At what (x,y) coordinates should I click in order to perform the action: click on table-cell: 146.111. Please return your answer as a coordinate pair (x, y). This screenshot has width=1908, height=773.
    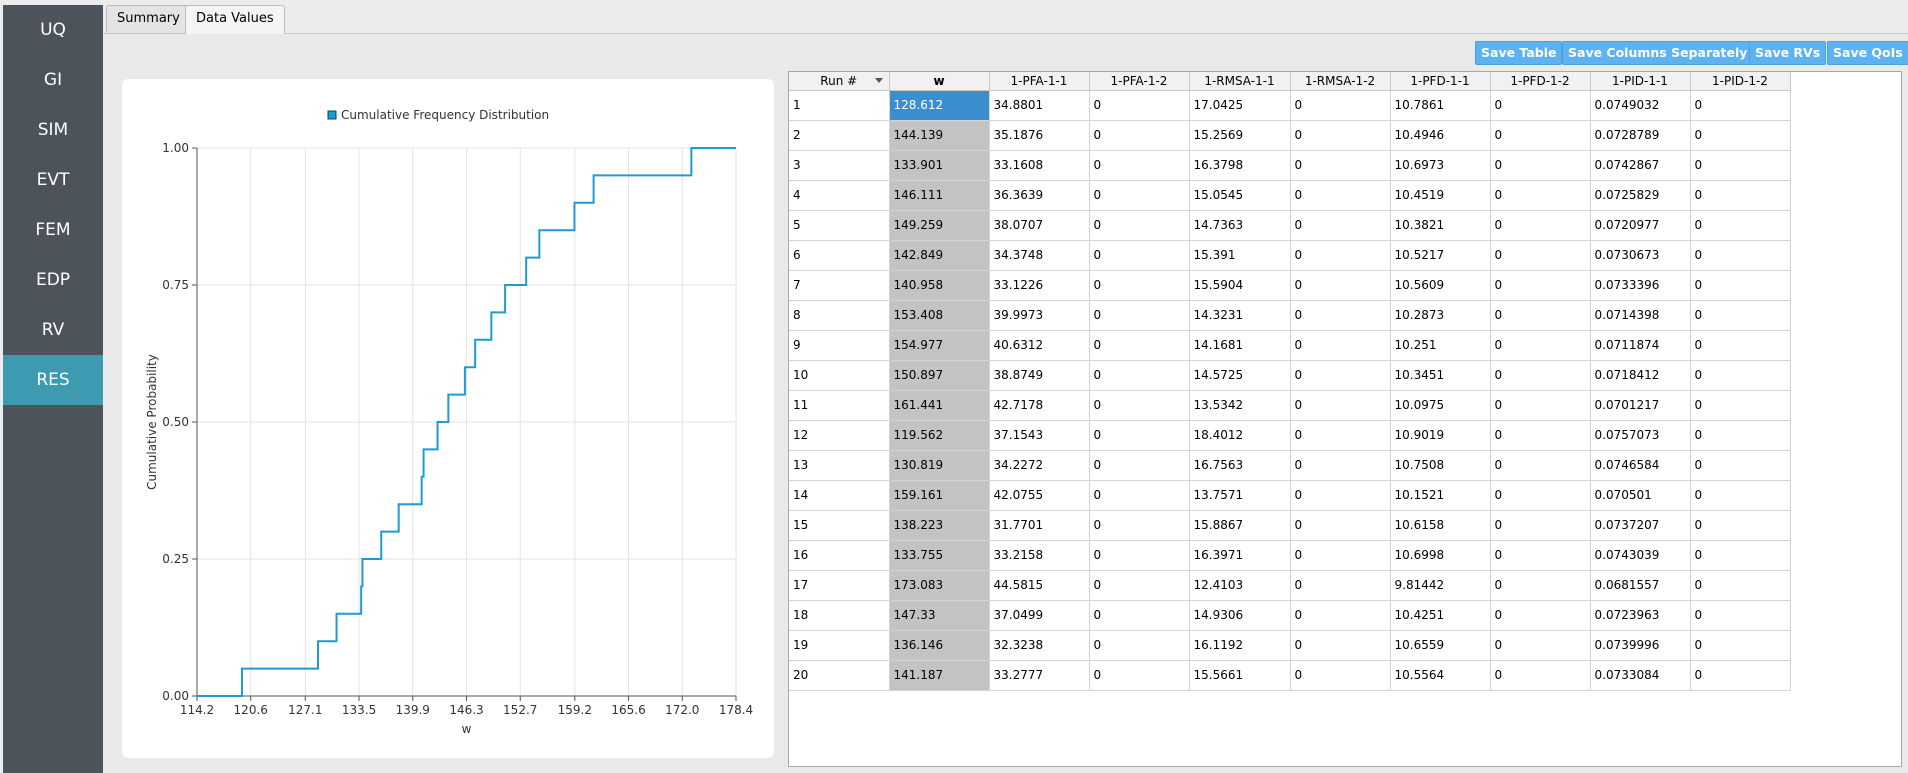
    Looking at the image, I should click on (939, 195).